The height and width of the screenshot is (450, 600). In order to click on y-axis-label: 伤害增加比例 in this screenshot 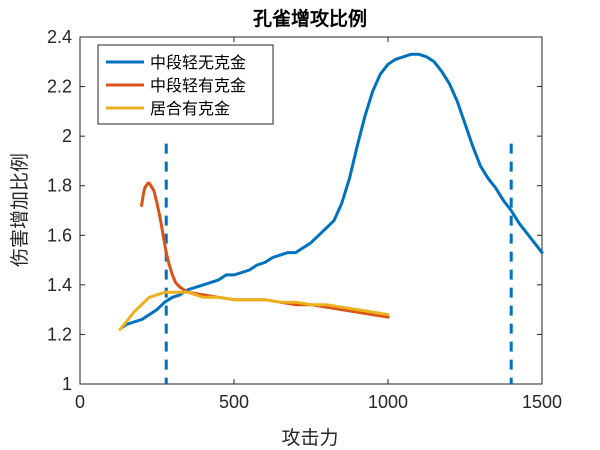, I will do `click(20, 210)`.